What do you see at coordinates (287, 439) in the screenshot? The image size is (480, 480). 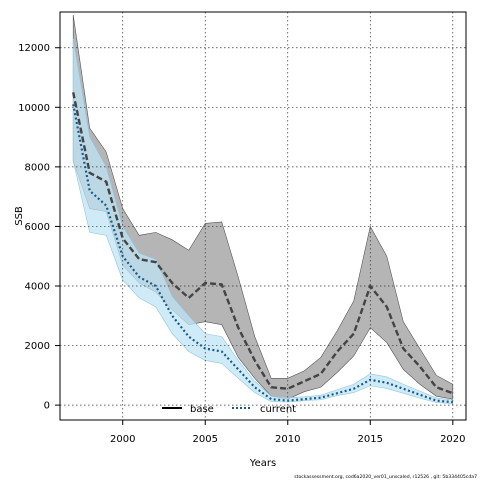 I see `x-tick-label: 2010` at bounding box center [287, 439].